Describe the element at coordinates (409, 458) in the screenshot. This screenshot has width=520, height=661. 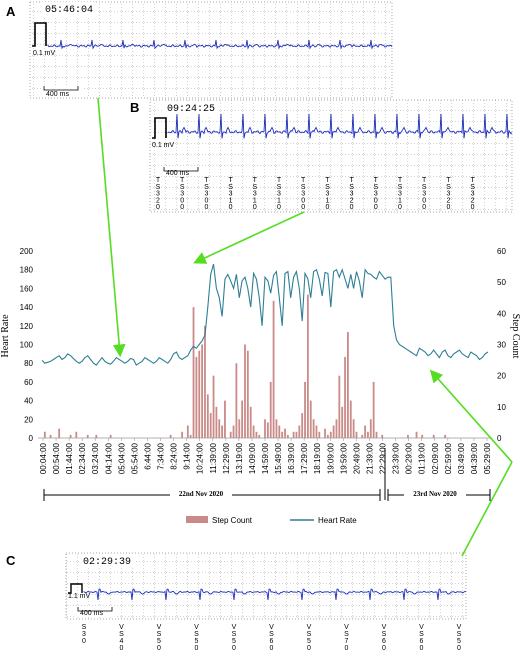
I see `x-tick-label: 00:29:00` at that location.